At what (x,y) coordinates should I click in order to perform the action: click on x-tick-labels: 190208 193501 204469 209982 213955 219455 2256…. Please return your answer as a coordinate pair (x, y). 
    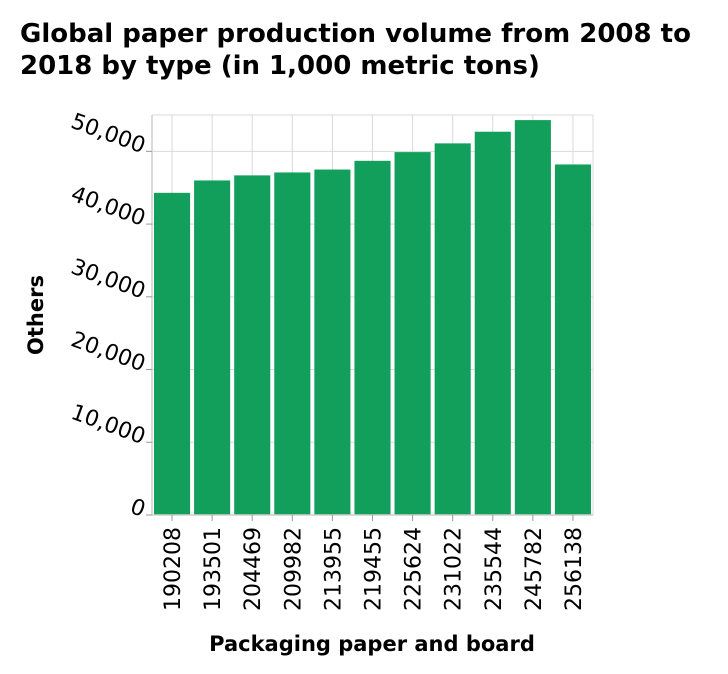
    Looking at the image, I should click on (374, 569).